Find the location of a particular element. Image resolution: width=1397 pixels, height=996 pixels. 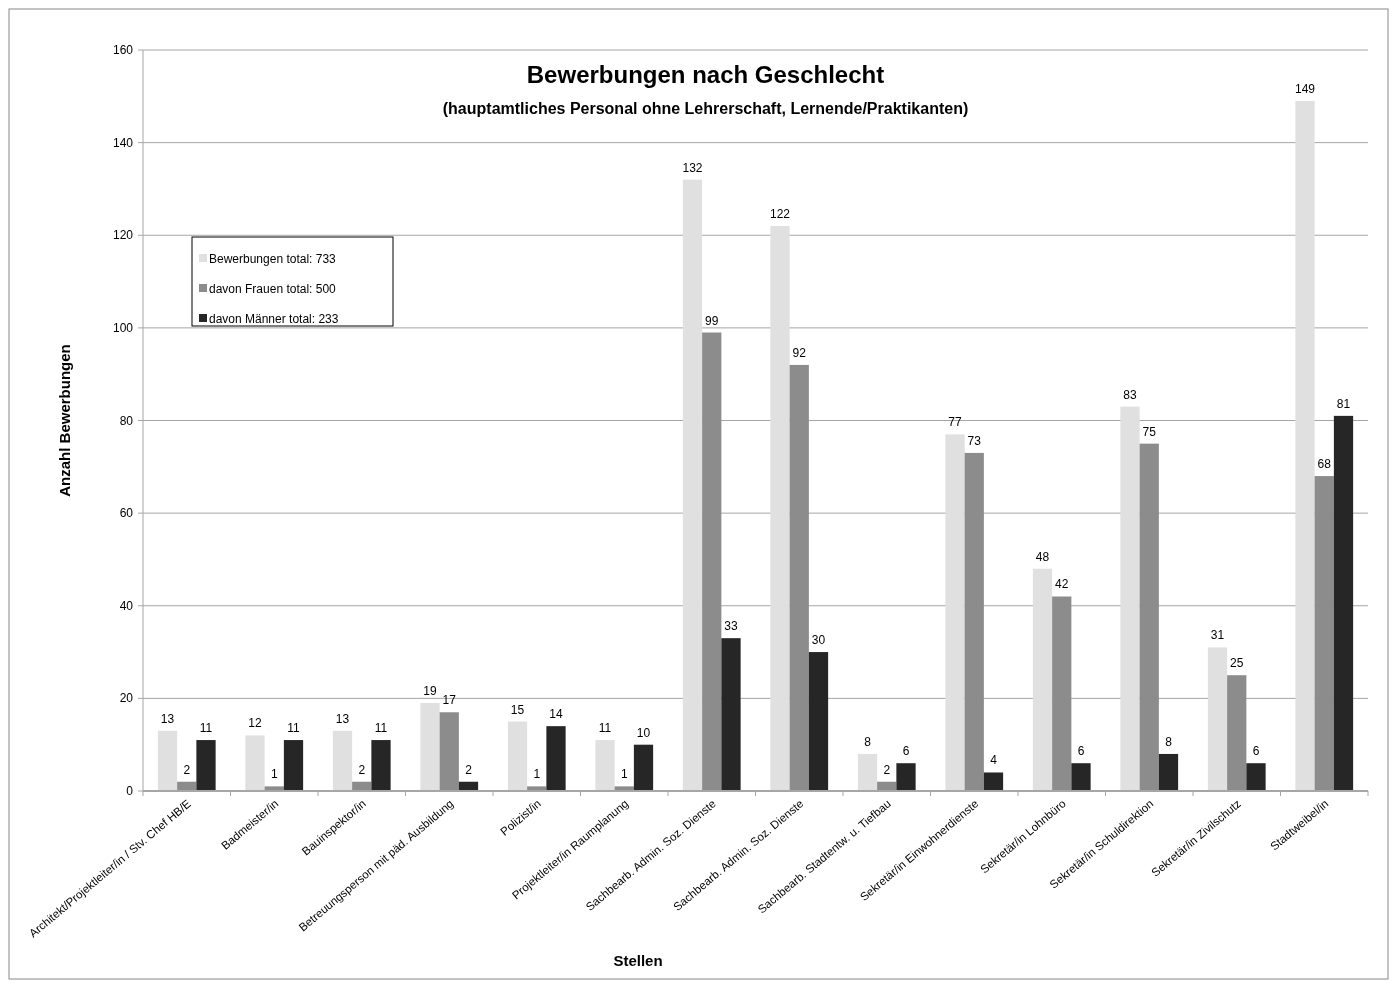

y-tick-label: 0 is located at coordinates (130, 791).